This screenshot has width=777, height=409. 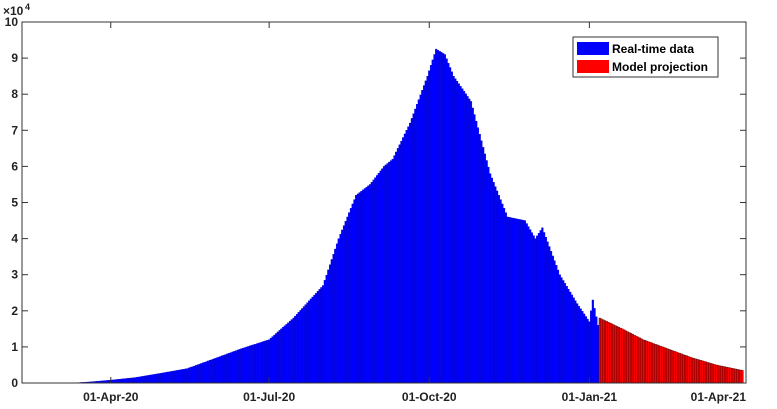 What do you see at coordinates (14, 383) in the screenshot?
I see `y-tick-label: 0` at bounding box center [14, 383].